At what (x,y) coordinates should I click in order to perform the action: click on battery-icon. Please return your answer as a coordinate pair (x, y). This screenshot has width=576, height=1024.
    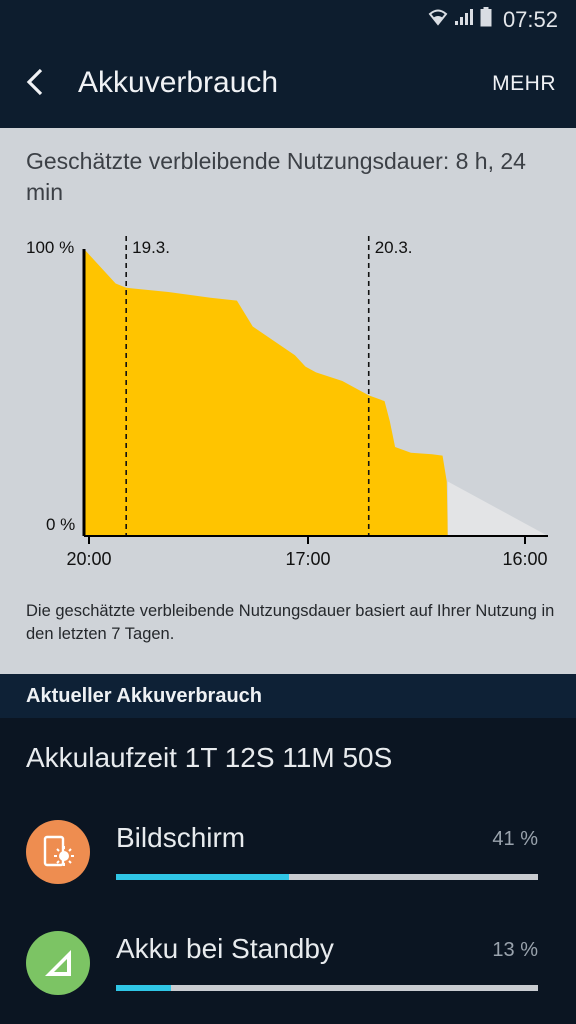
    Looking at the image, I should click on (486, 19).